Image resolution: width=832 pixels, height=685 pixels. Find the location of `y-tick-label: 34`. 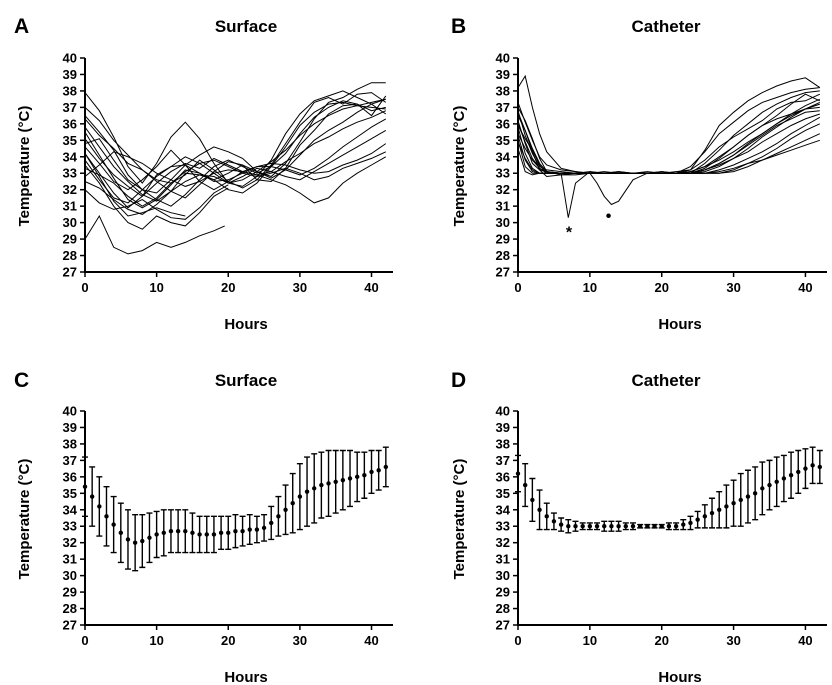

y-tick-label: 34 is located at coordinates (503, 509).